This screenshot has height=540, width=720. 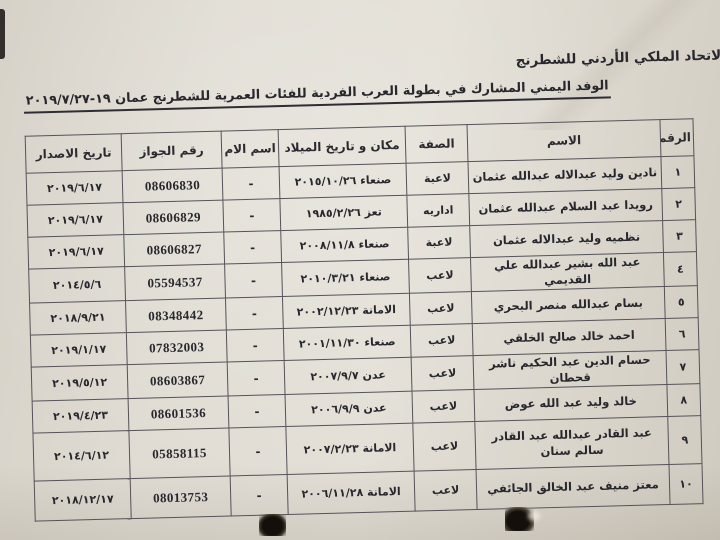 What do you see at coordinates (345, 278) in the screenshot?
I see `birth-place-date: صنعاء ٢٠١٠/٣/٢١` at bounding box center [345, 278].